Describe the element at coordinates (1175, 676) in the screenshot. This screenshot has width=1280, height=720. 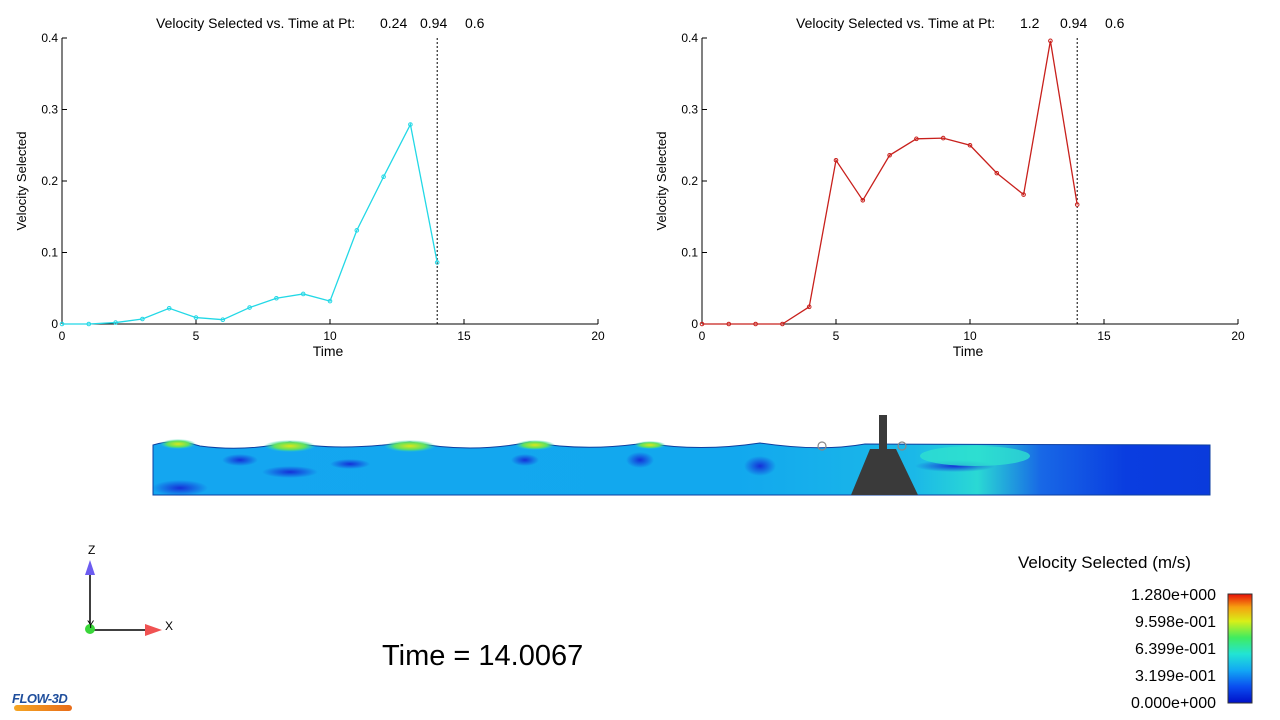
I see `legend-label: 3.199e-001` at that location.